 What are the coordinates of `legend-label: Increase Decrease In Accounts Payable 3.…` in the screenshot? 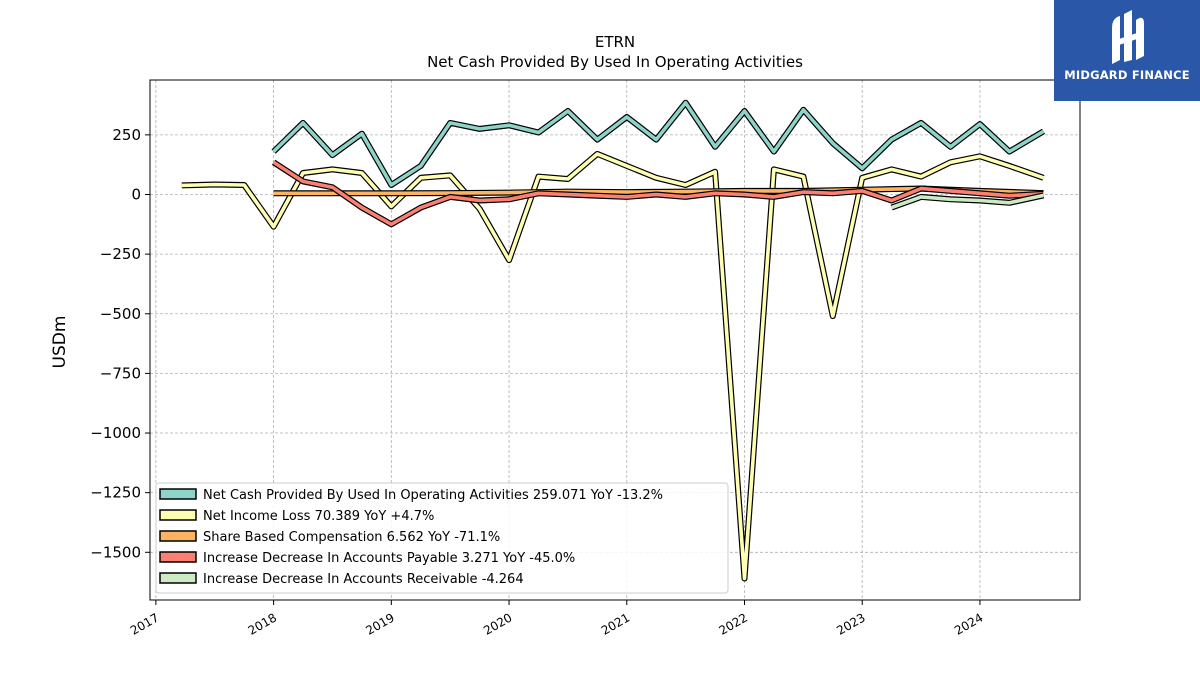 It's located at (389, 558).